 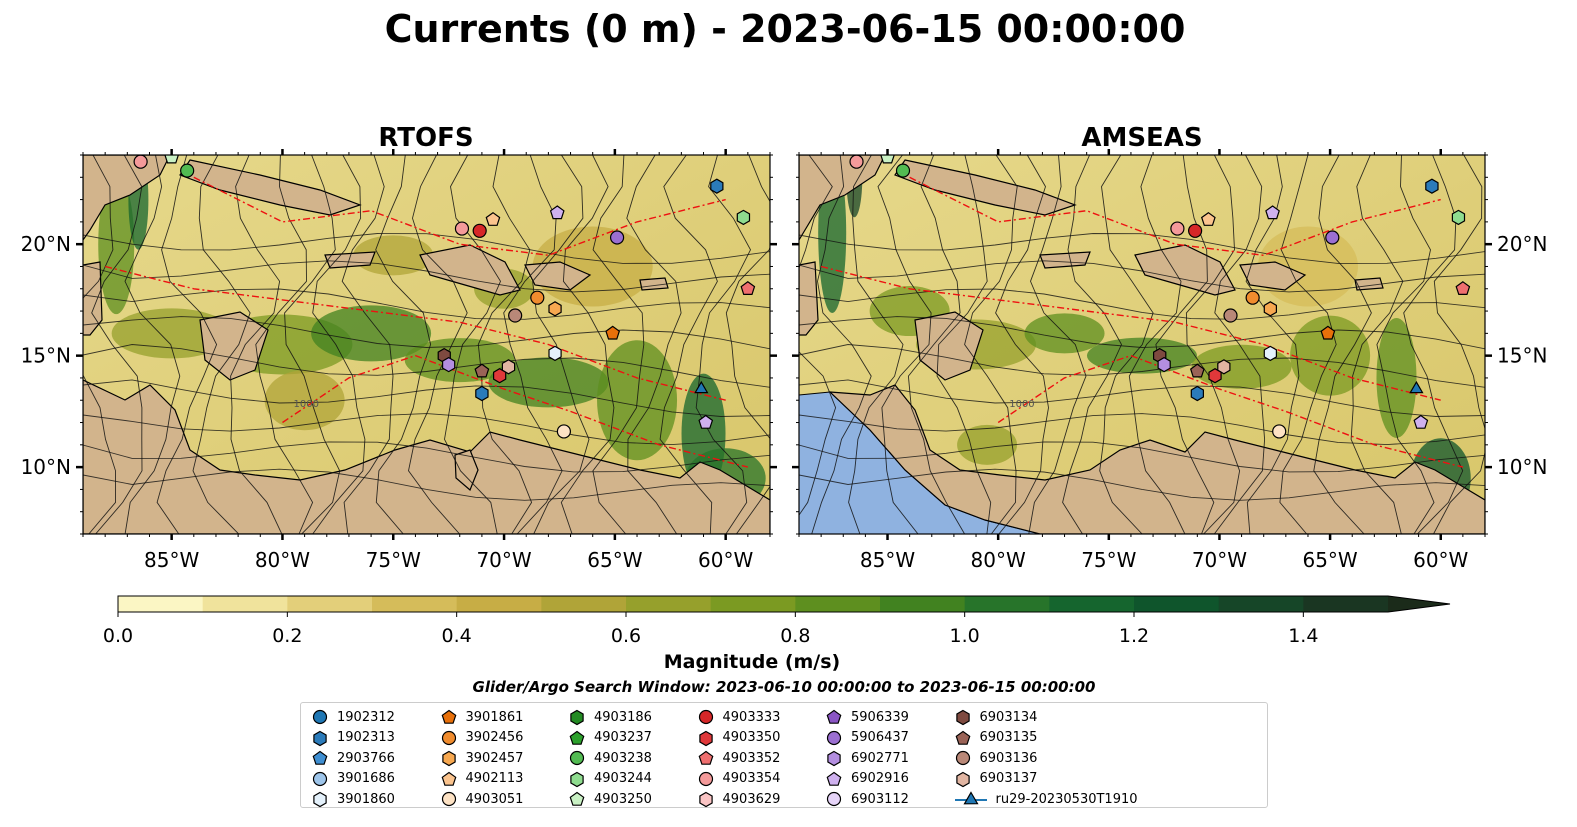 I want to click on y-tick-label: 15°N, so click(x=46, y=356).